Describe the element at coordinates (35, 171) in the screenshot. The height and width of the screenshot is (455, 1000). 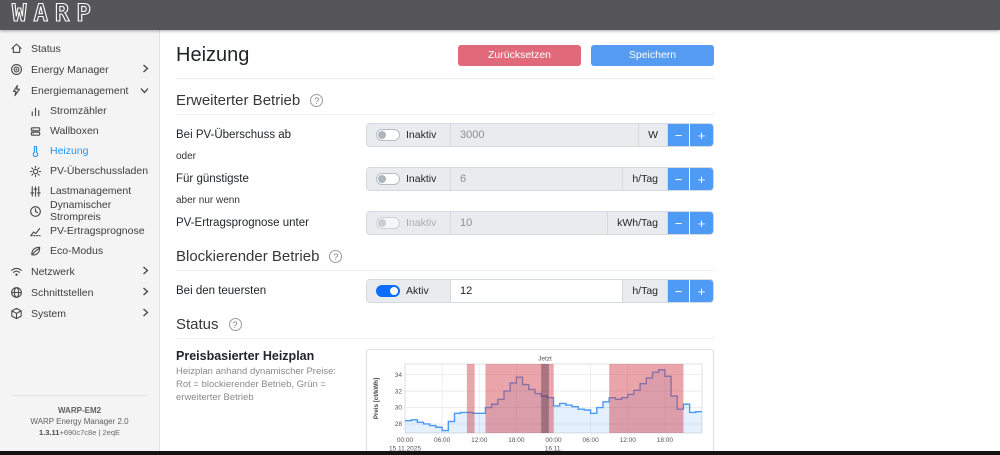
I see `sun-icon` at that location.